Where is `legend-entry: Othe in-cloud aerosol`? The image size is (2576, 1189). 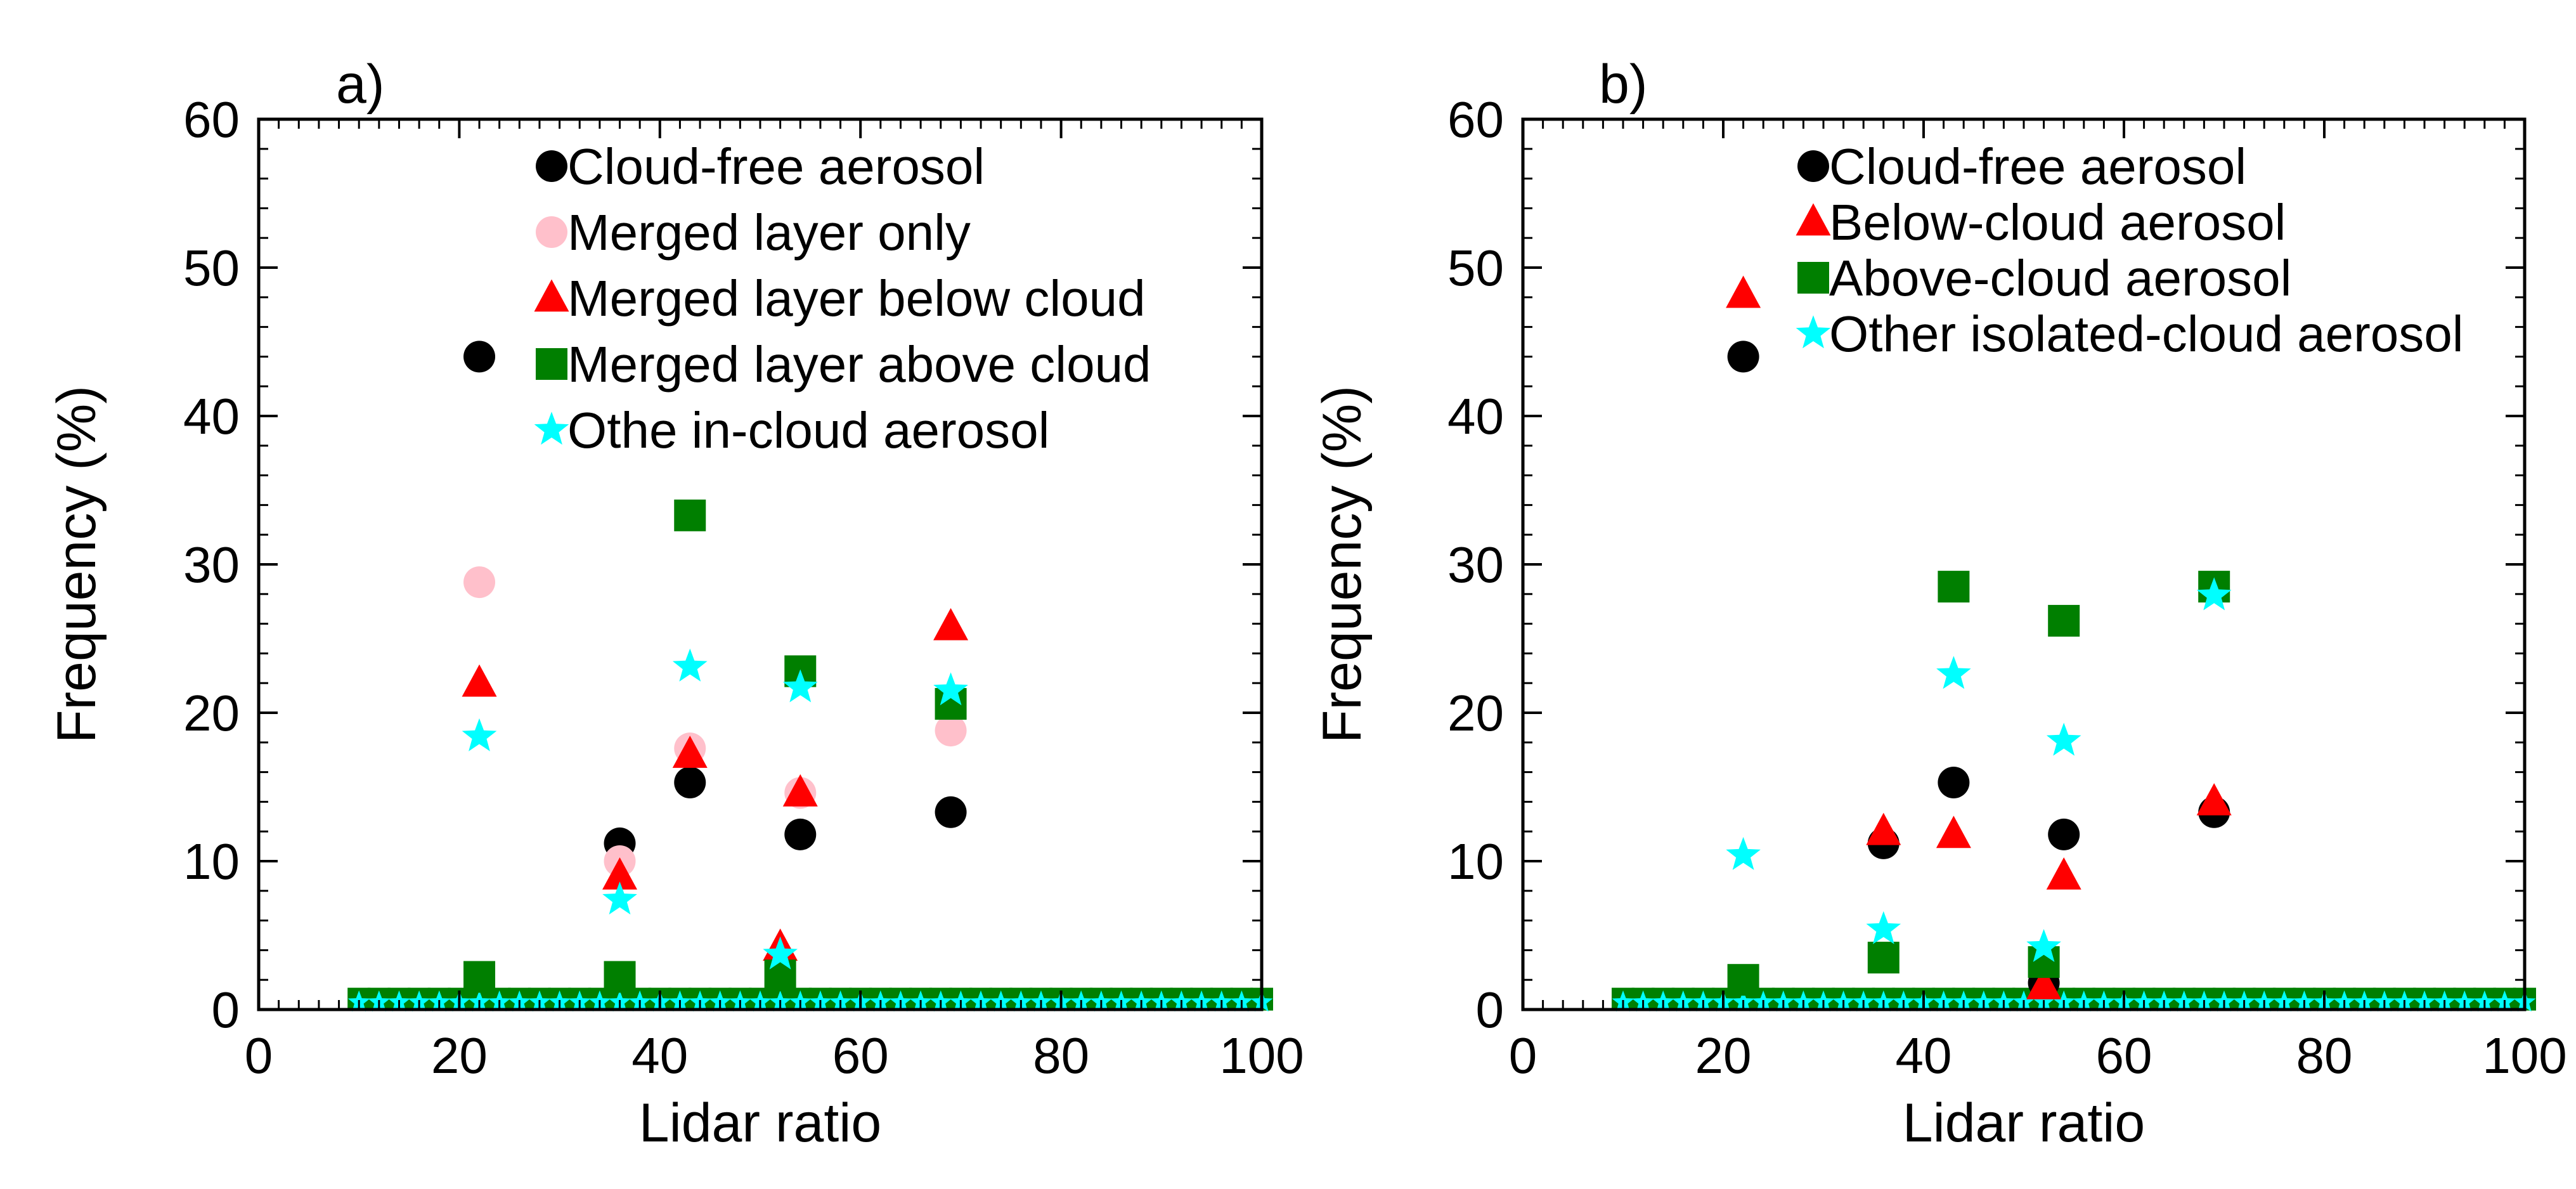 legend-entry: Othe in-cloud aerosol is located at coordinates (808, 430).